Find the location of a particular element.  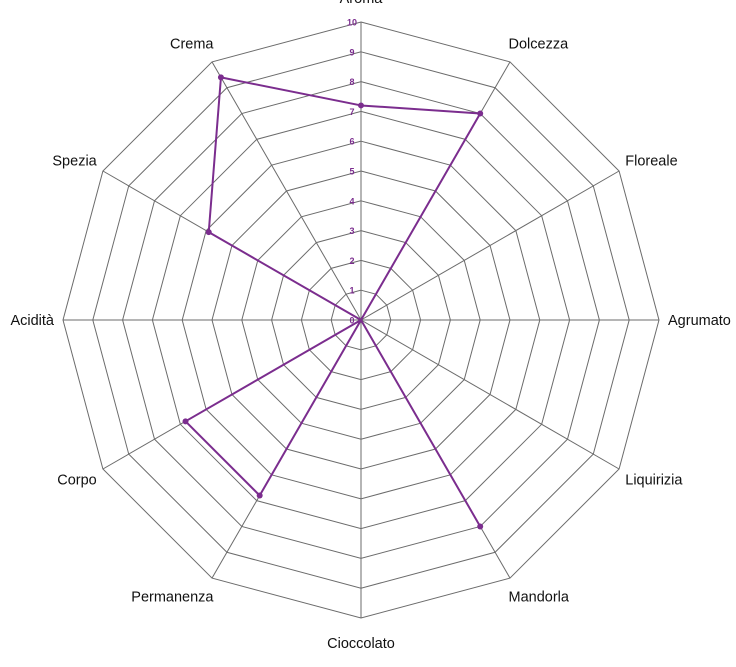

data-point-mandorla is located at coordinates (480, 526).